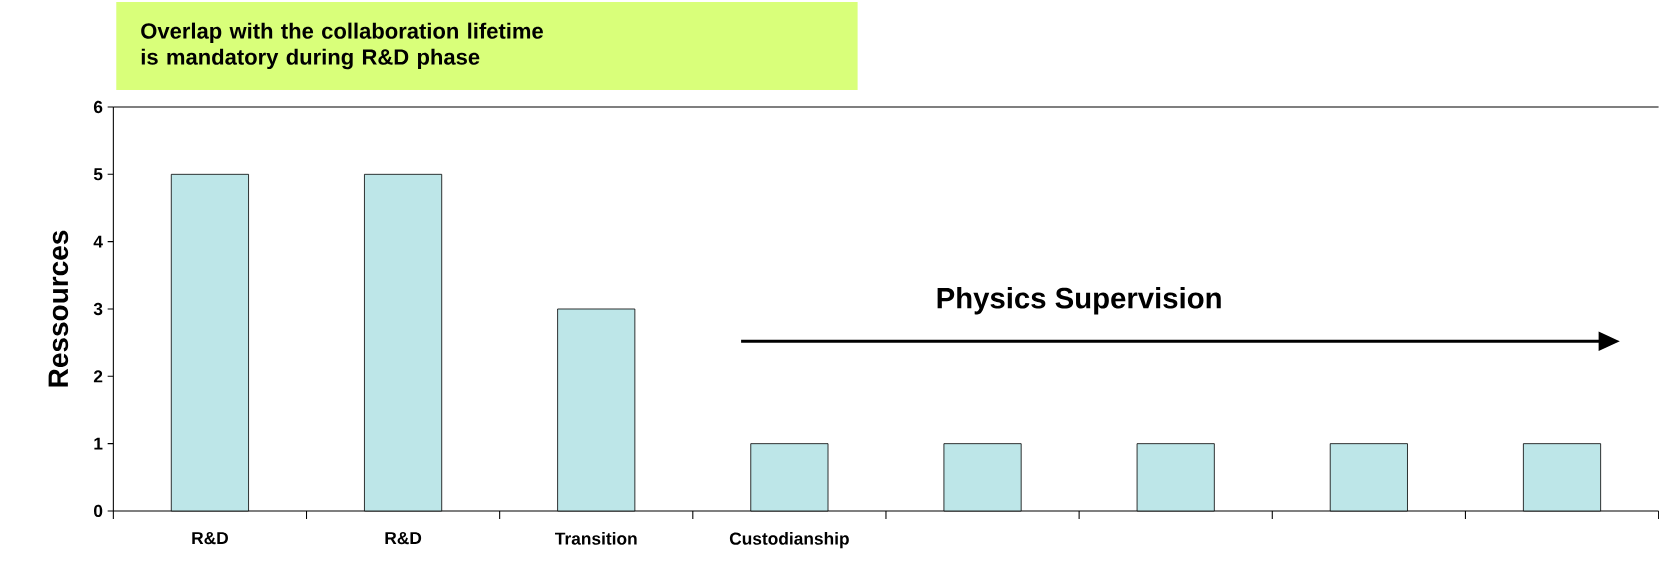  I want to click on x-tick-label: Custodianship, so click(789, 540).